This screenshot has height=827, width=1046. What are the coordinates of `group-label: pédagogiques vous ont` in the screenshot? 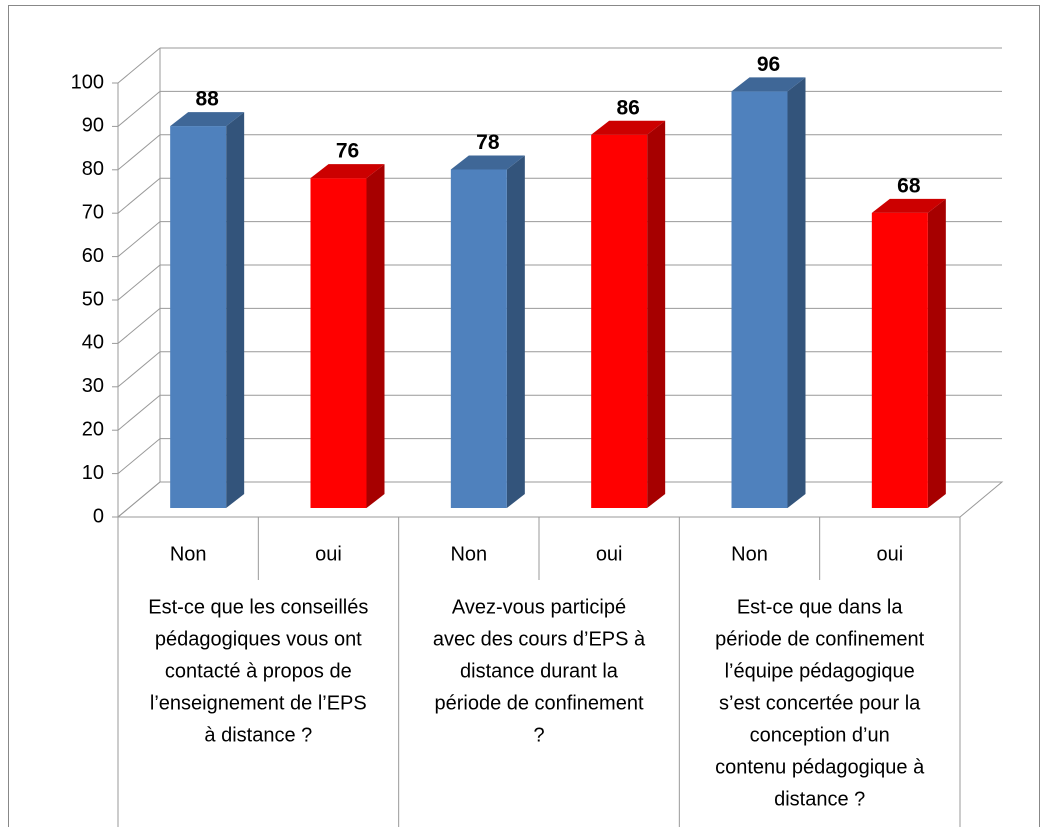 It's located at (258, 639).